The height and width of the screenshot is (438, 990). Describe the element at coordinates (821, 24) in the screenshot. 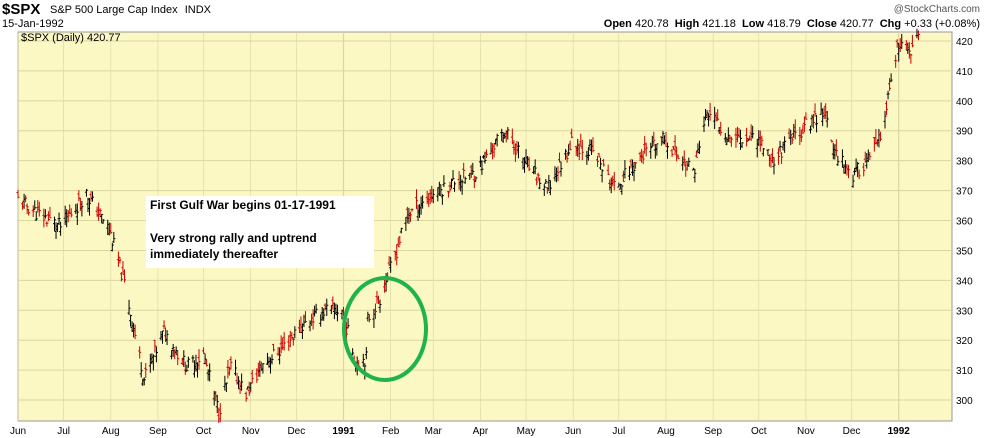

I see `close-label: Close` at that location.